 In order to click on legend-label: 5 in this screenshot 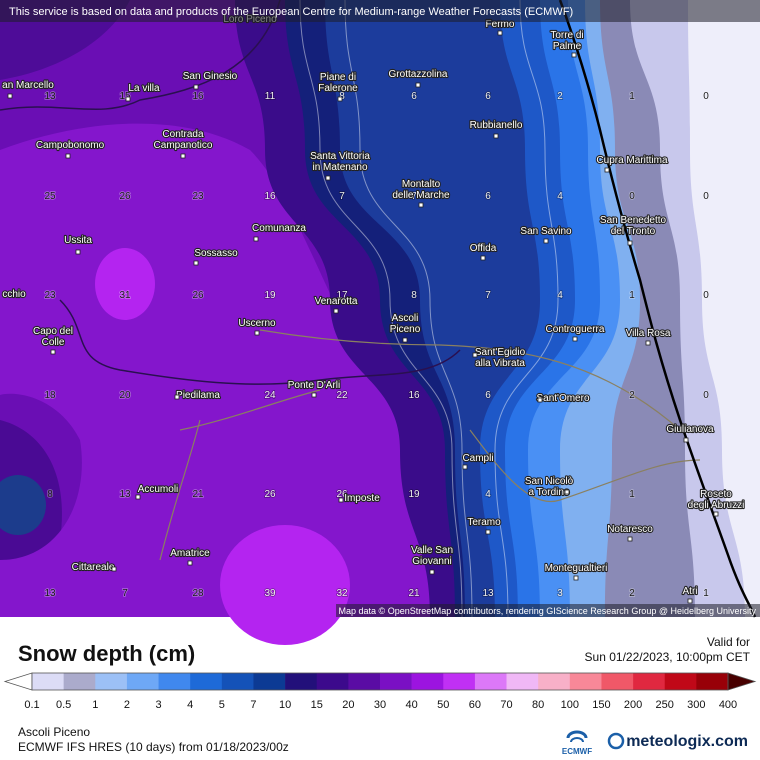, I will do `click(222, 705)`.